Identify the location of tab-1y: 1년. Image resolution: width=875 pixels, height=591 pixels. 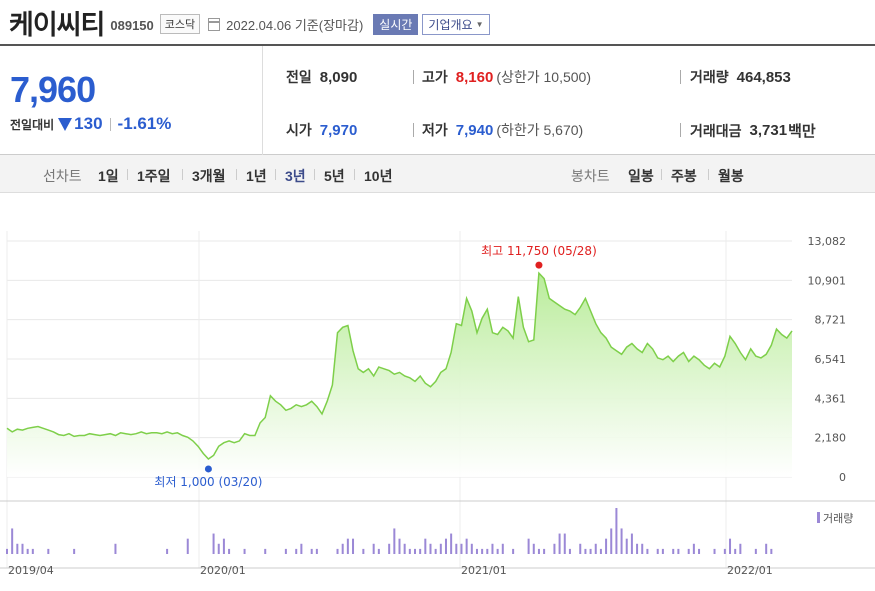
(256, 176).